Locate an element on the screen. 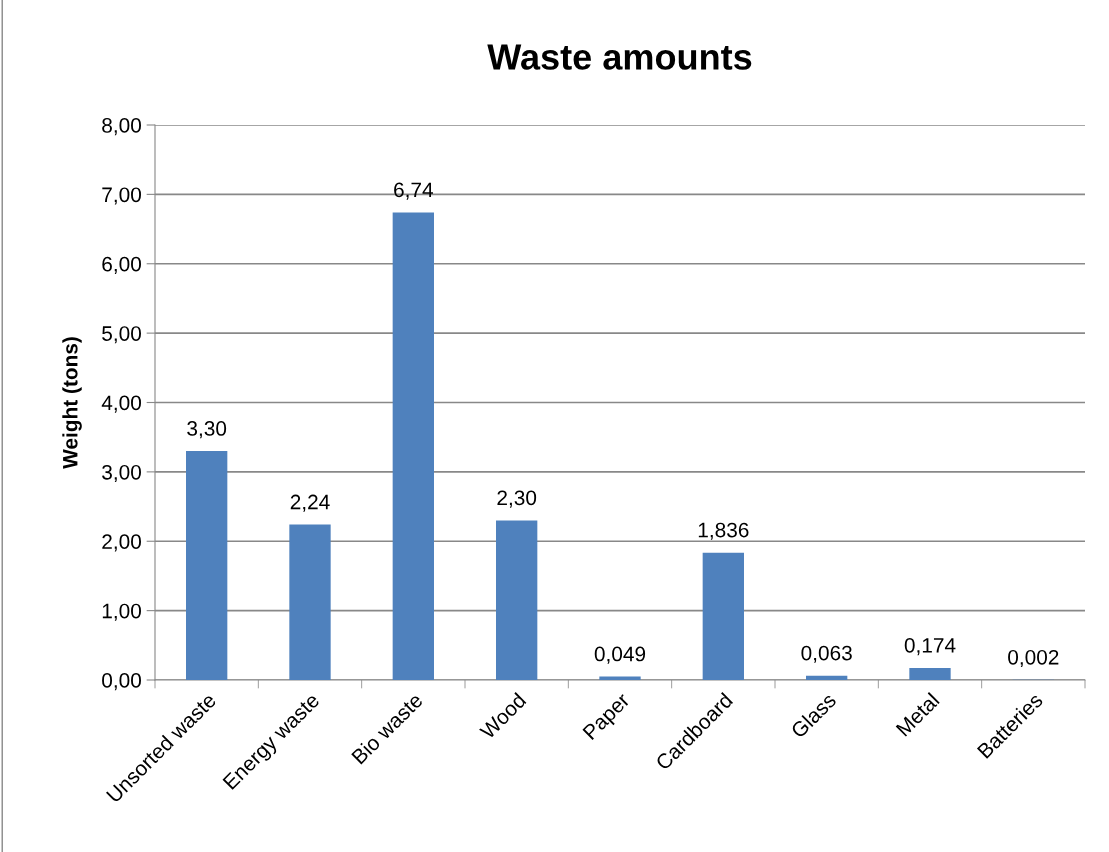  y-tick-label: 7,00 is located at coordinates (121, 196).